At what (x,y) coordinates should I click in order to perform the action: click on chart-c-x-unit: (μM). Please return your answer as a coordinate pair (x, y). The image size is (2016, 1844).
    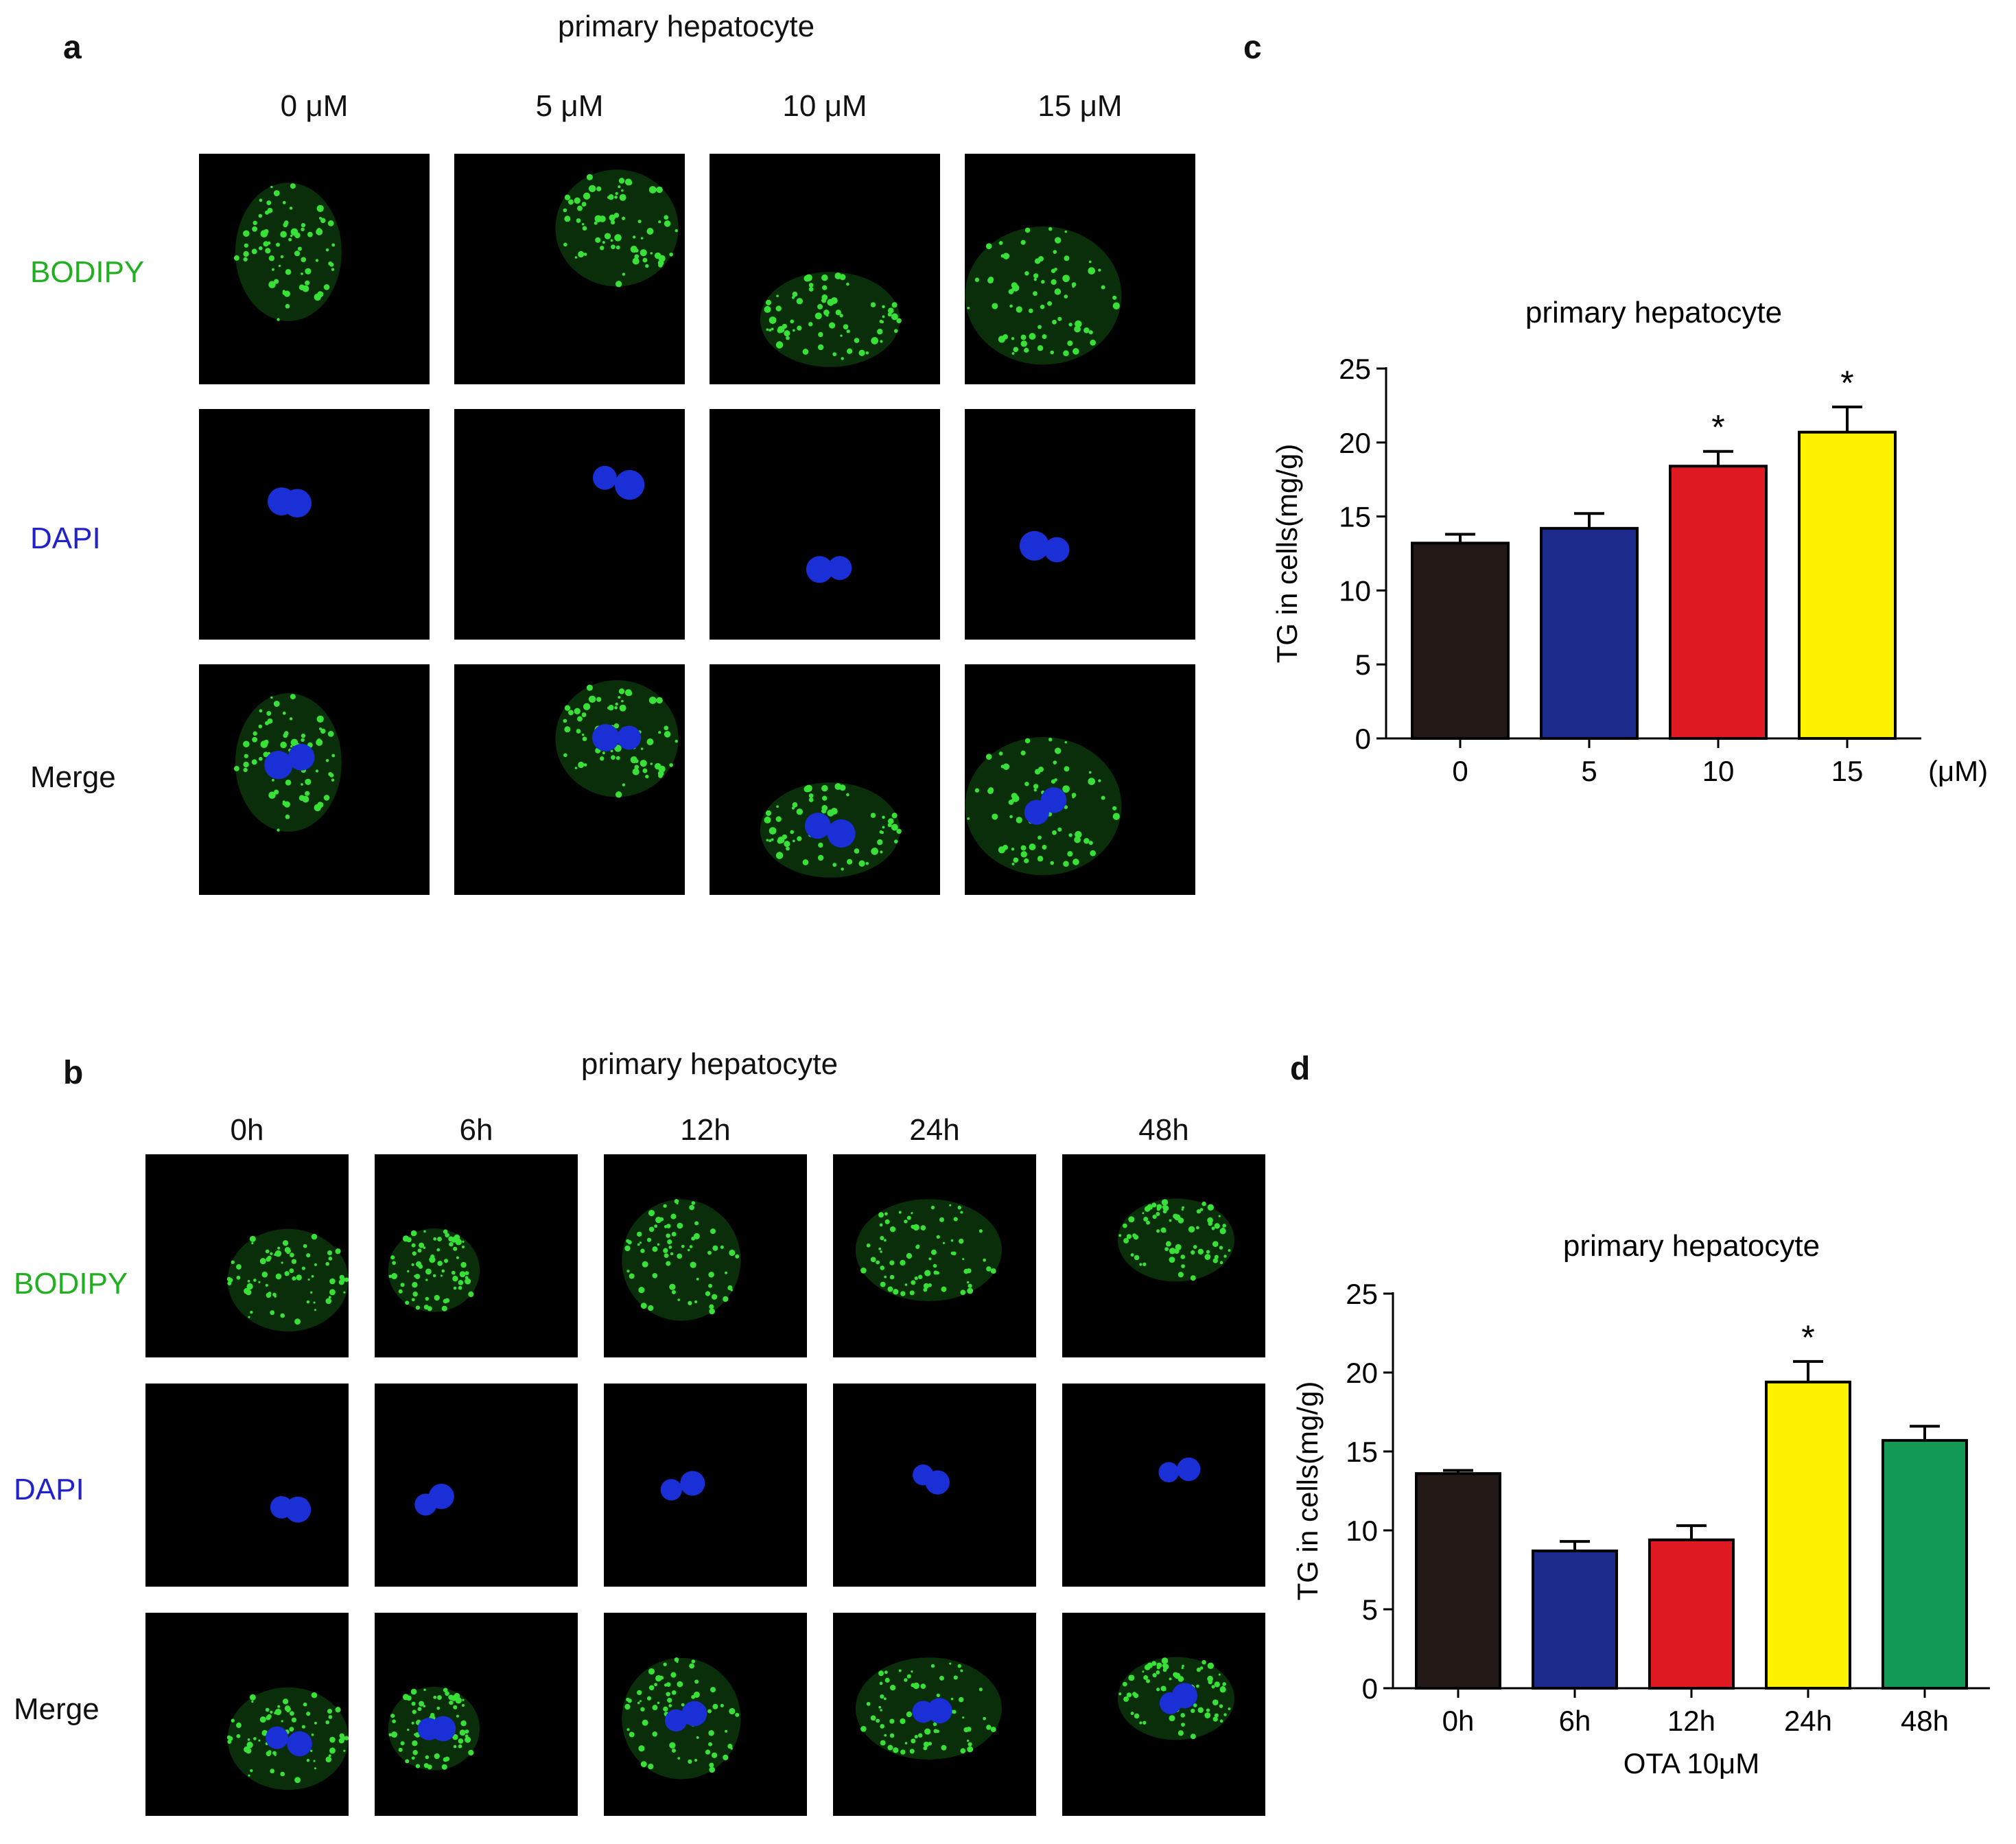
    Looking at the image, I should click on (1958, 771).